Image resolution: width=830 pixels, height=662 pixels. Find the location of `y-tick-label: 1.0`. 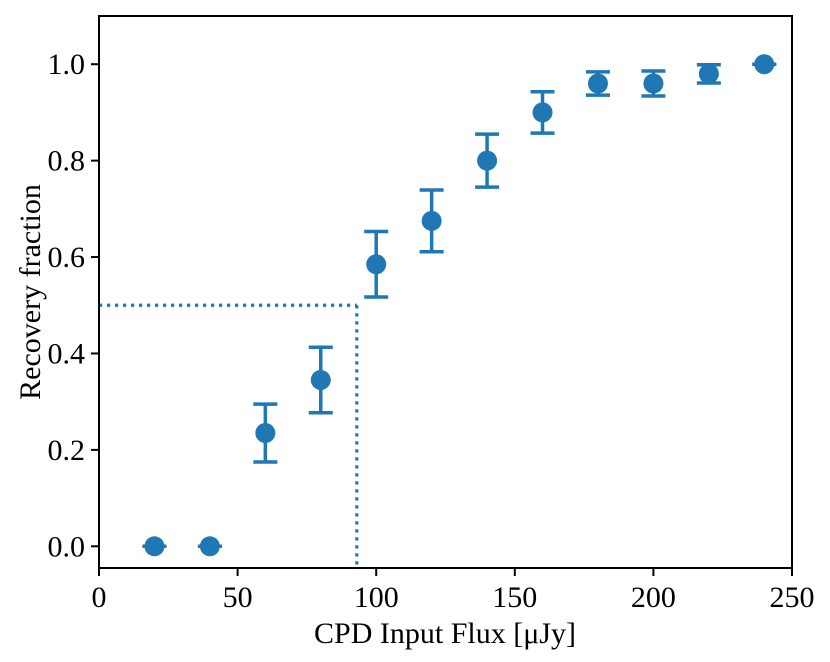

y-tick-label: 1.0 is located at coordinates (67, 64).